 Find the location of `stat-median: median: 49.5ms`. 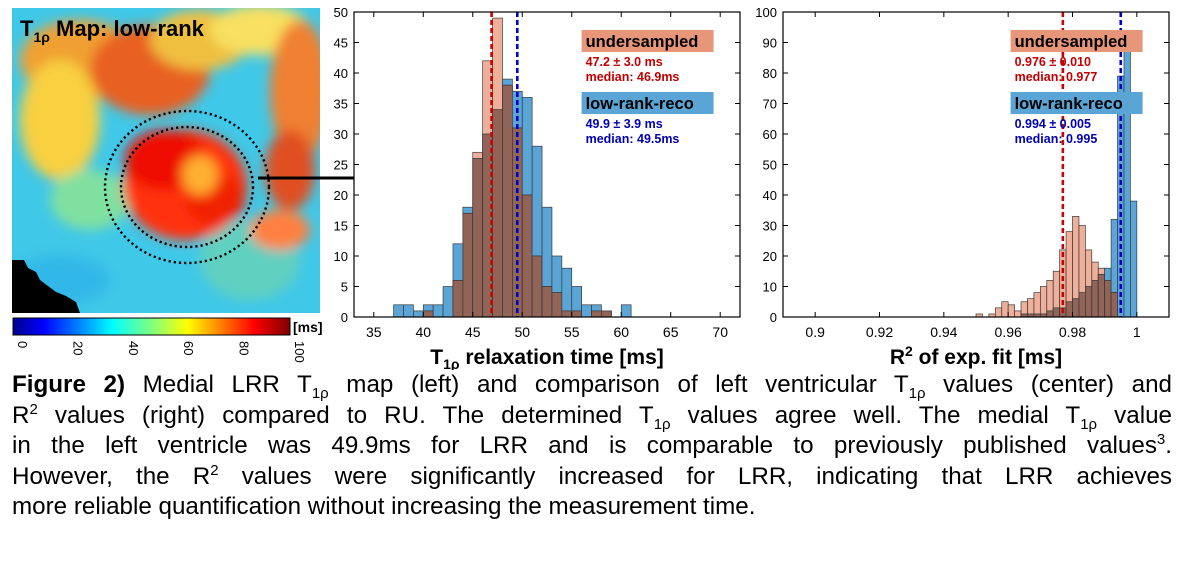

stat-median: median: 49.5ms is located at coordinates (633, 139).